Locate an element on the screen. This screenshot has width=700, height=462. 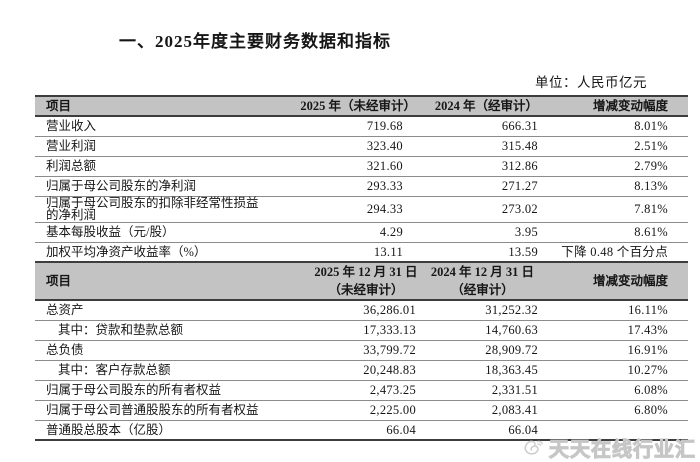
value-2024-cell: 66.04 is located at coordinates (482, 431).